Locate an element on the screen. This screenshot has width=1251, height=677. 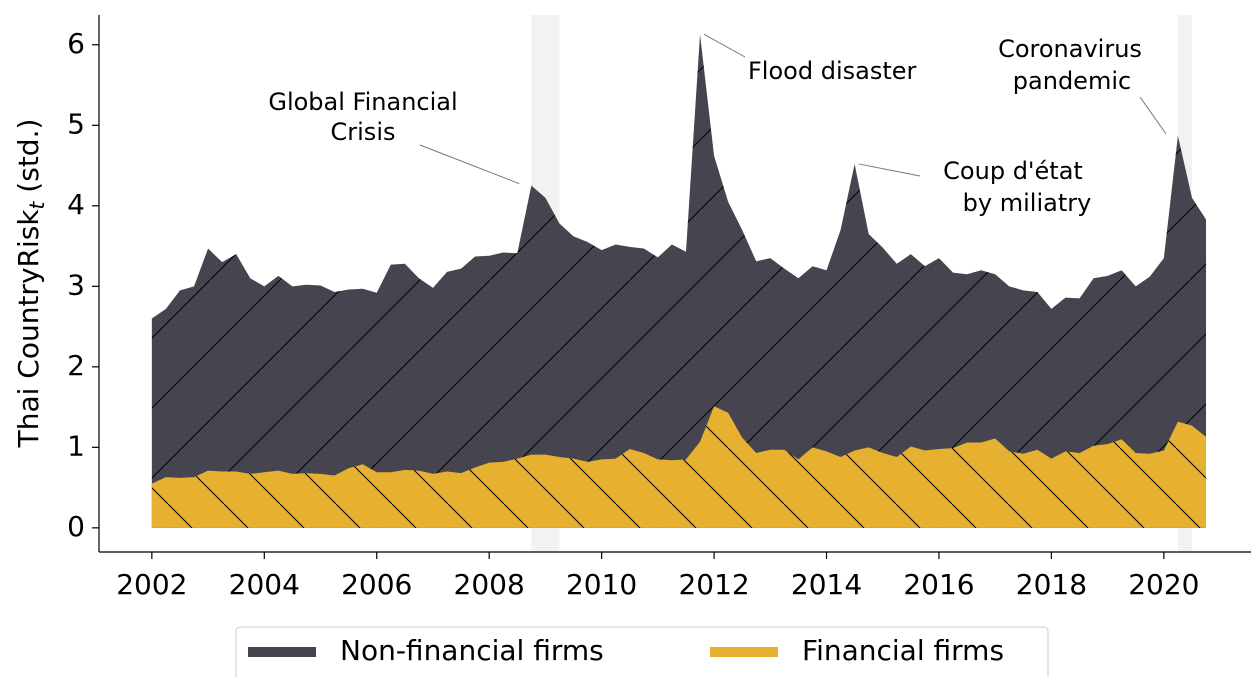
annotation: Coup d'état is located at coordinates (1013, 171).